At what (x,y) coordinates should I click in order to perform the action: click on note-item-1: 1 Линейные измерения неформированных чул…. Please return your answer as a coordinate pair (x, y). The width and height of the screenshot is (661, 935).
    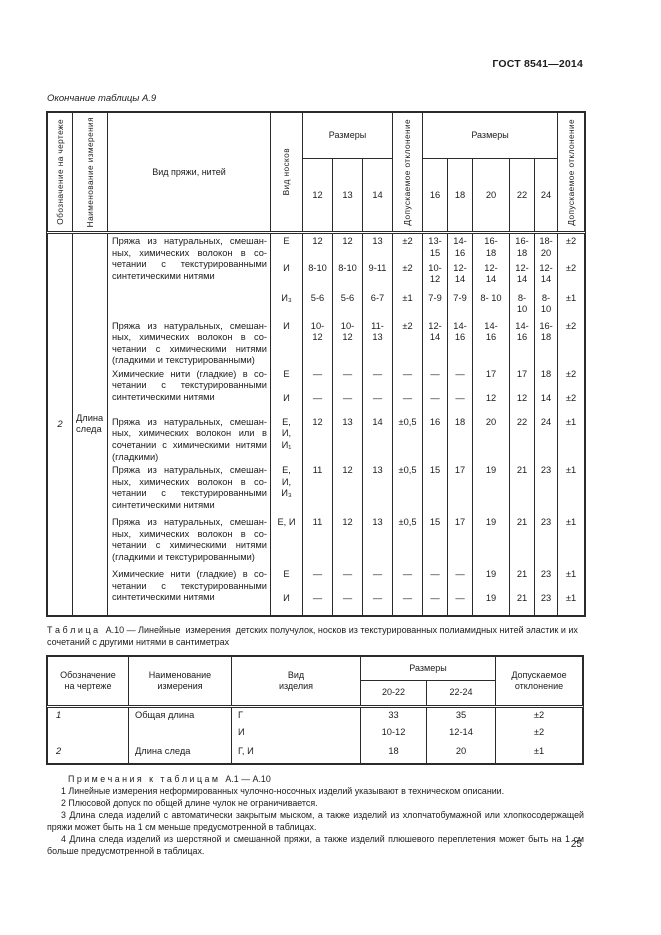
    Looking at the image, I should click on (283, 790).